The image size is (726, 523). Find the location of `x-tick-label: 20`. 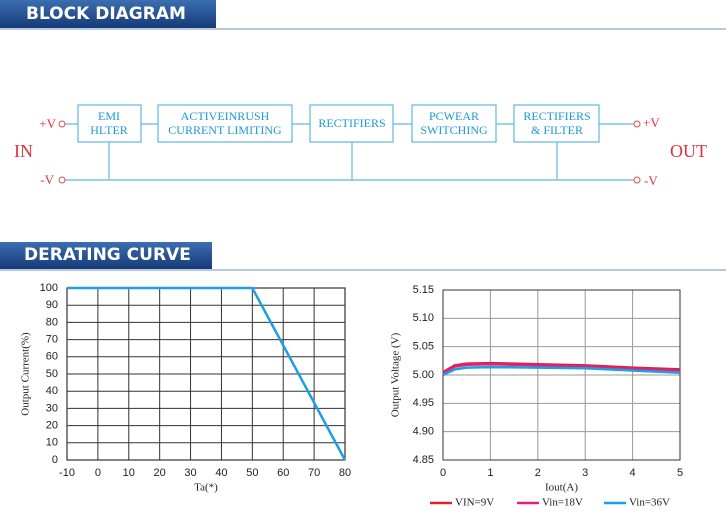

x-tick-label: 20 is located at coordinates (160, 473).